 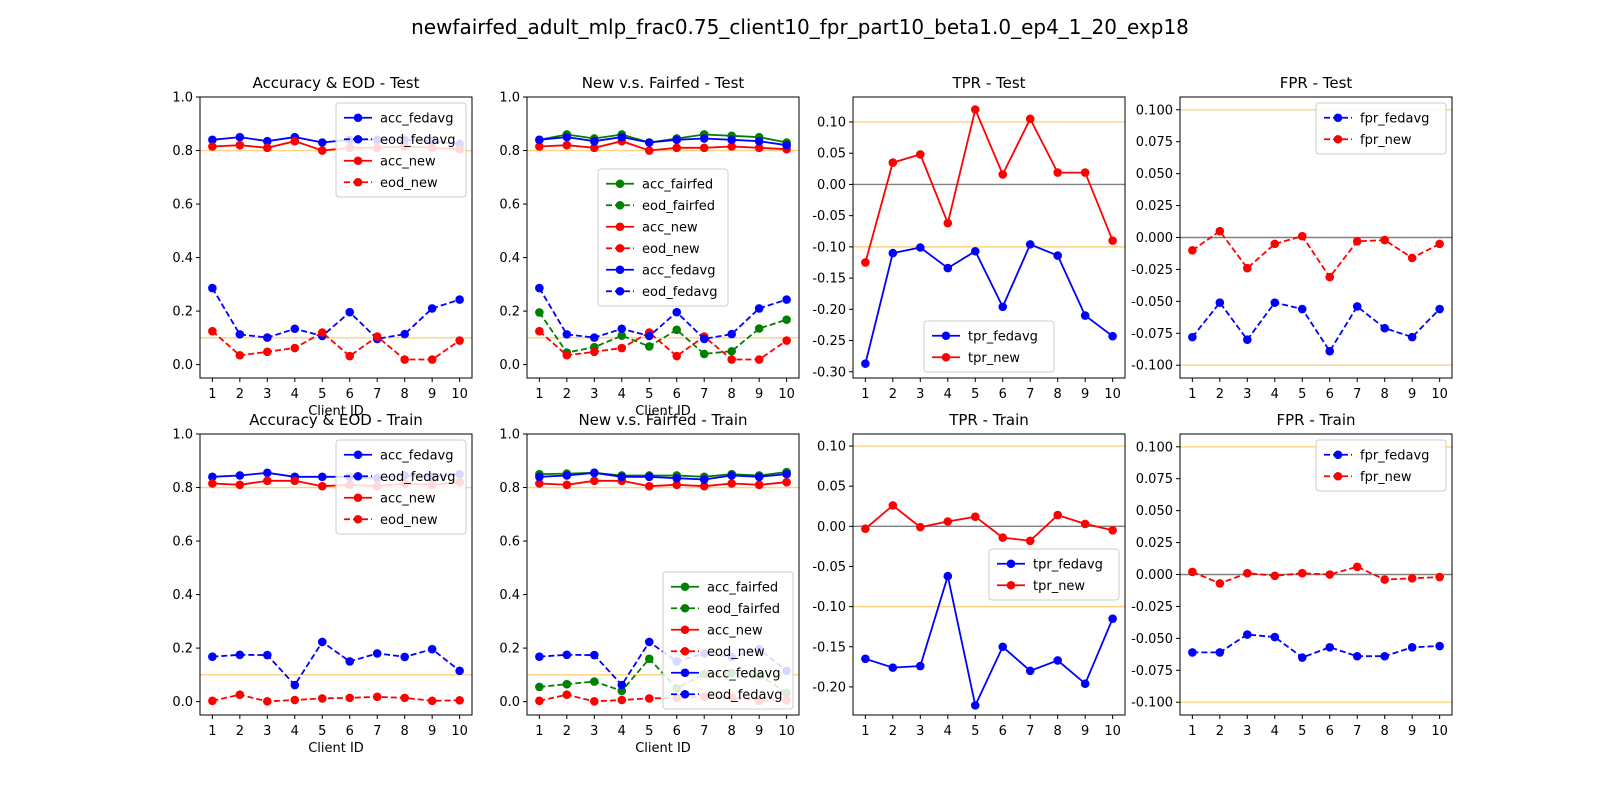 What do you see at coordinates (182, 258) in the screenshot?
I see `y-tick-label: 0.4` at bounding box center [182, 258].